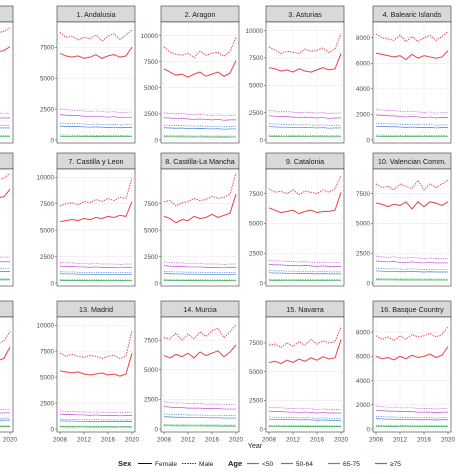 This screenshot has width=474, height=474. I want to click on facet-panel: 2. Aragon 0 2500 5000 7500 10000, so click(190, 74).